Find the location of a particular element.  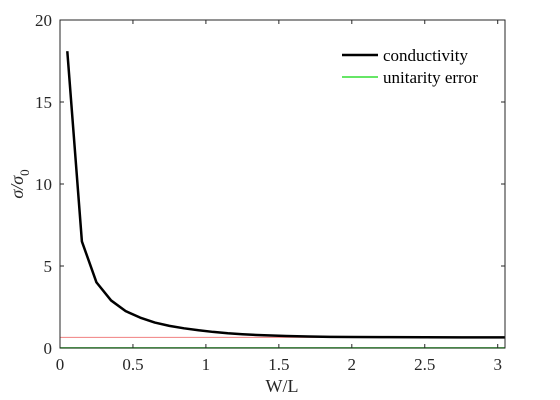

legend: conductivity unitarity error is located at coordinates (410, 66).